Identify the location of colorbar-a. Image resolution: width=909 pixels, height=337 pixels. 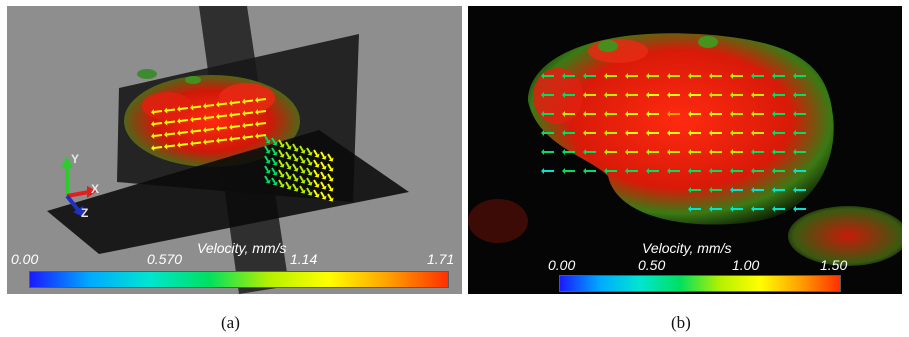
(239, 279).